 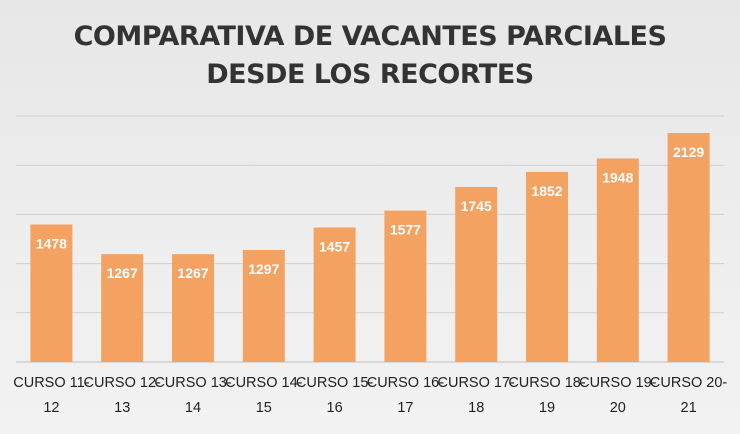 What do you see at coordinates (123, 383) in the screenshot?
I see `x-tick-label-line1-2: CURSO 12-` at bounding box center [123, 383].